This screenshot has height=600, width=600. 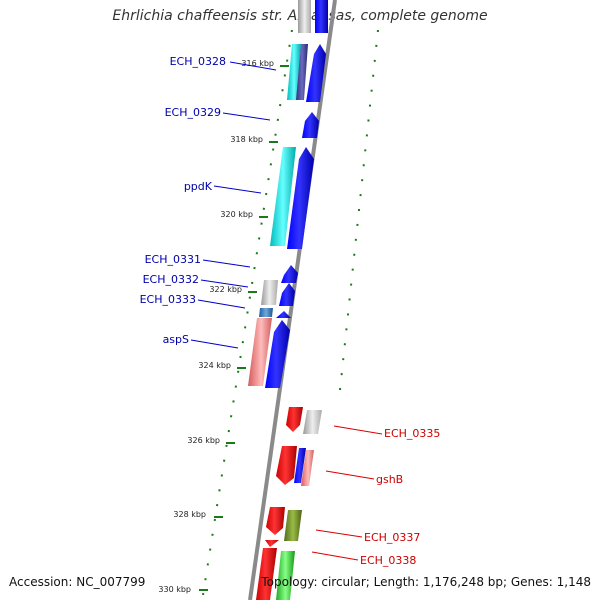 What do you see at coordinates (350, 475) in the screenshot?
I see `leader-gshb` at bounding box center [350, 475].